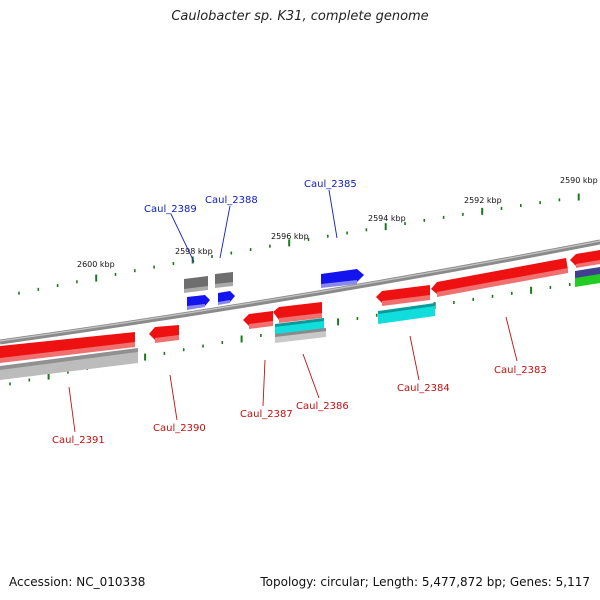 The image size is (600, 600). I want to click on accession-text: Accession: NC_010338, so click(77, 582).